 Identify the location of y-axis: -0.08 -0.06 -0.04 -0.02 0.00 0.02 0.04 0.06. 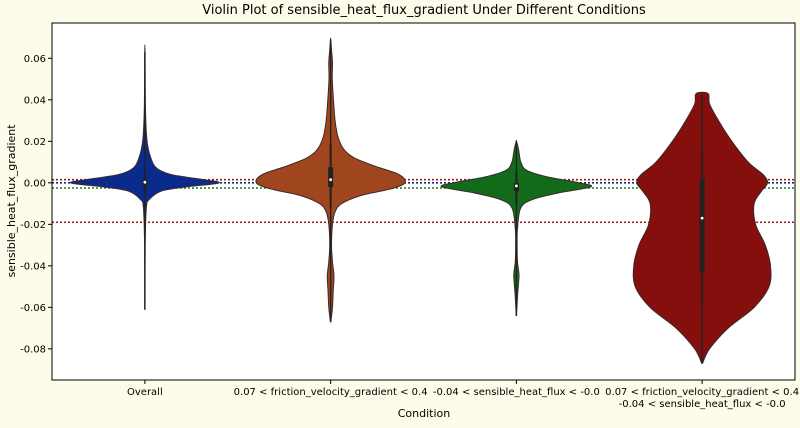
(36, 204).